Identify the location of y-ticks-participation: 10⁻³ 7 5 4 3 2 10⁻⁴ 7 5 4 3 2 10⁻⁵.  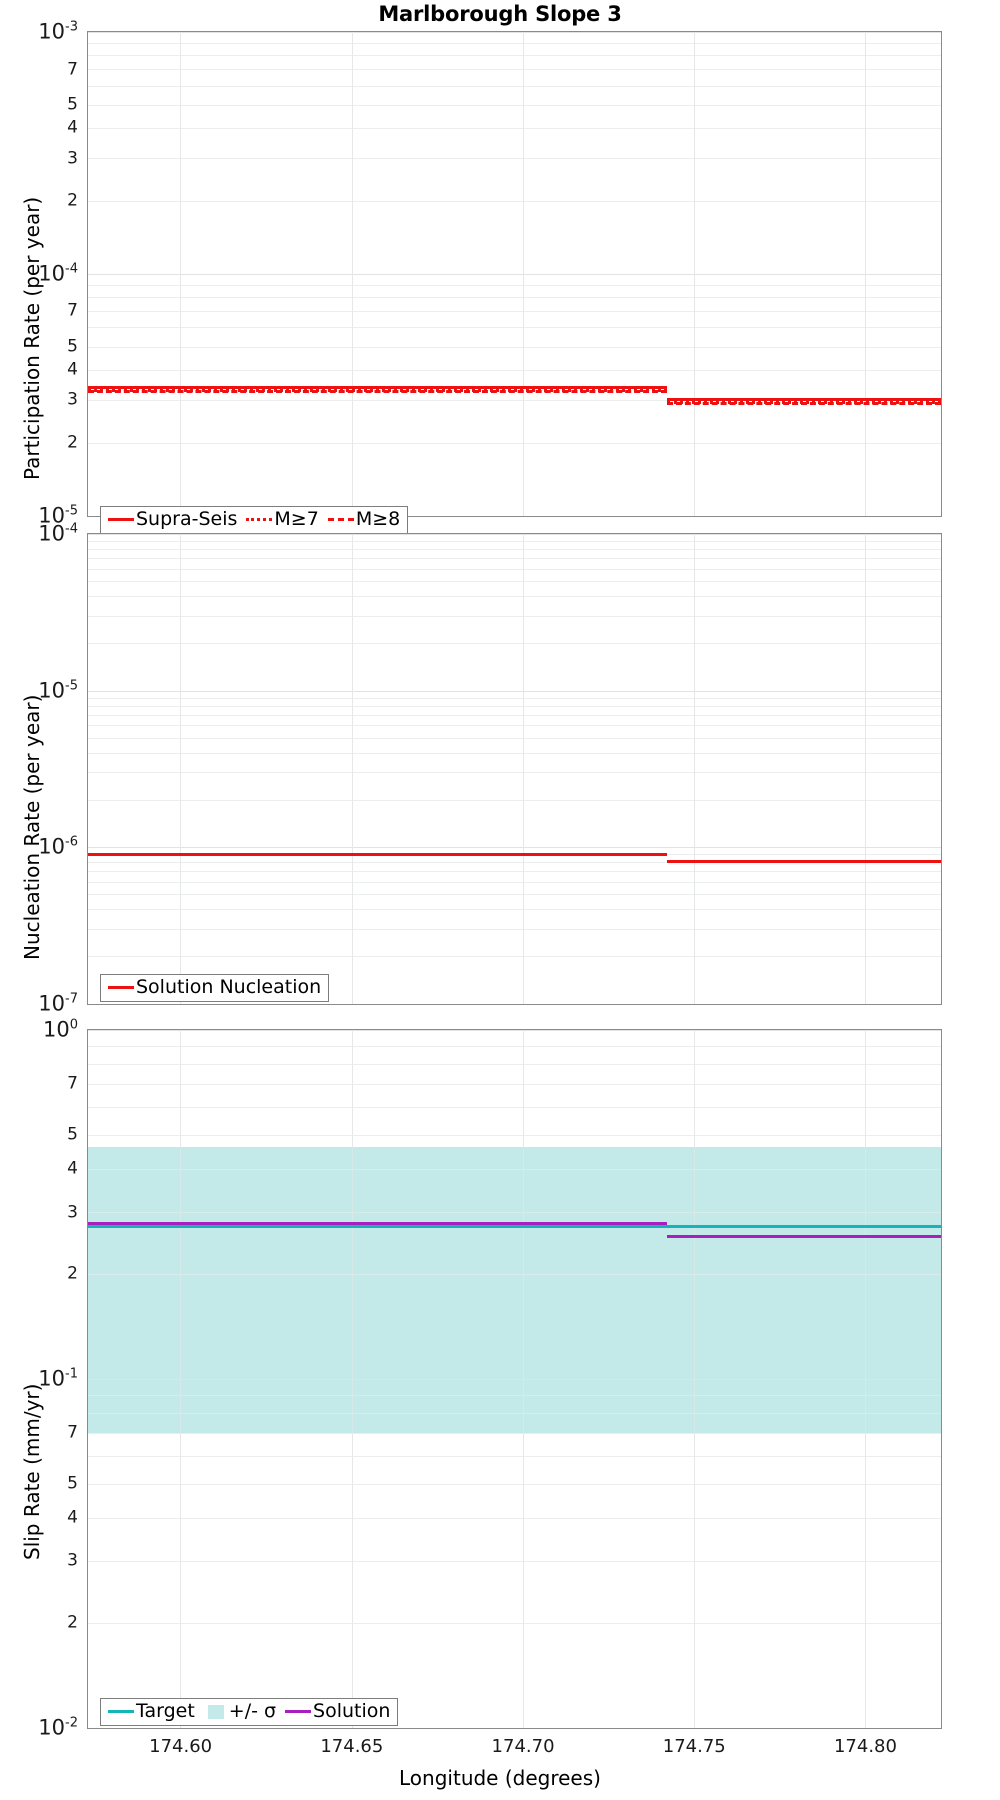
(42, 273).